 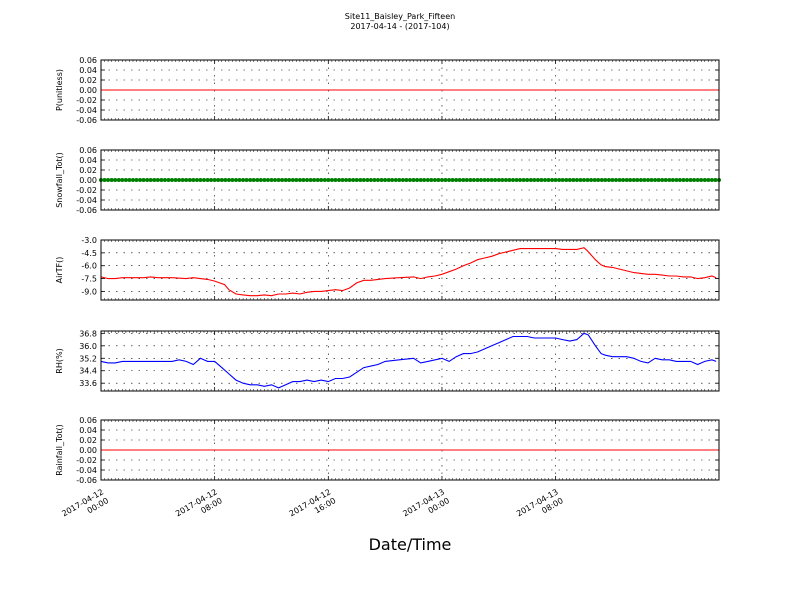 What do you see at coordinates (88, 383) in the screenshot?
I see `y-tick-label: 33.6` at bounding box center [88, 383].